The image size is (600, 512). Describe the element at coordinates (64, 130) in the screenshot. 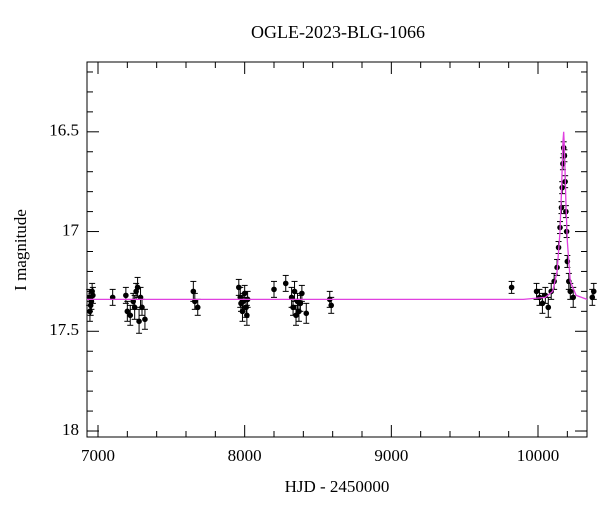

I see `y-tick-label: 16.5` at that location.